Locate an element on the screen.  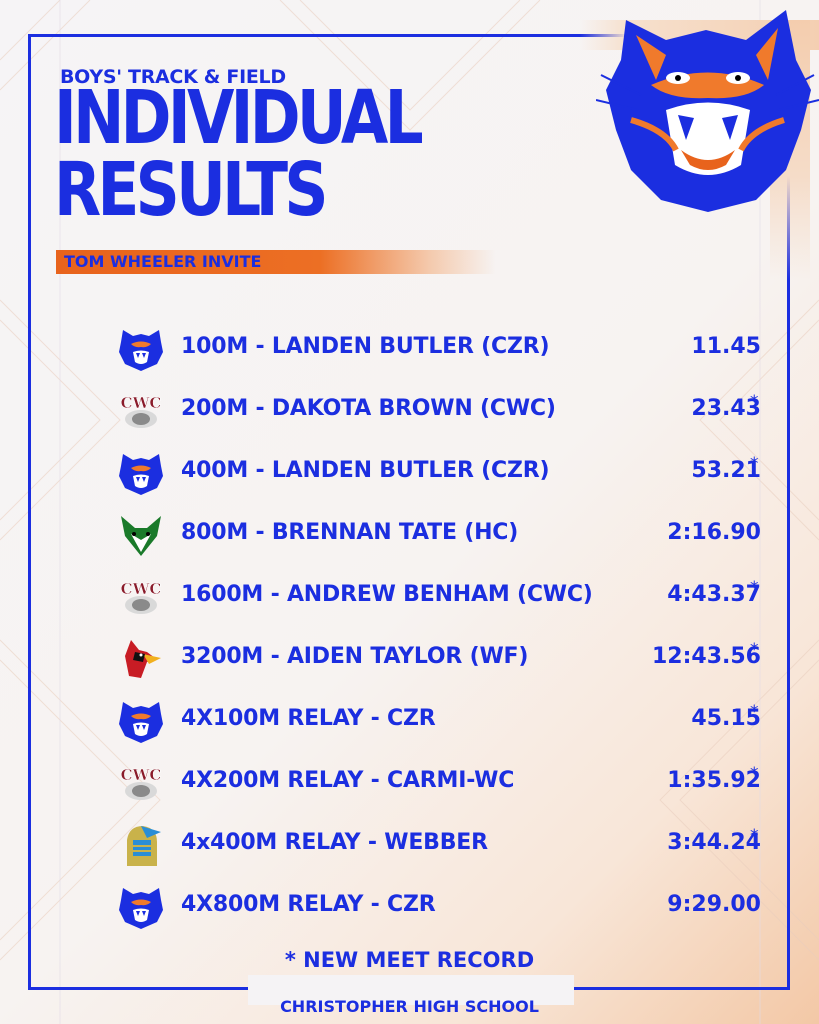
result-row: 400M - LANDEN BUTLER (CZR) 53.21 * is located at coordinates (409, 473).